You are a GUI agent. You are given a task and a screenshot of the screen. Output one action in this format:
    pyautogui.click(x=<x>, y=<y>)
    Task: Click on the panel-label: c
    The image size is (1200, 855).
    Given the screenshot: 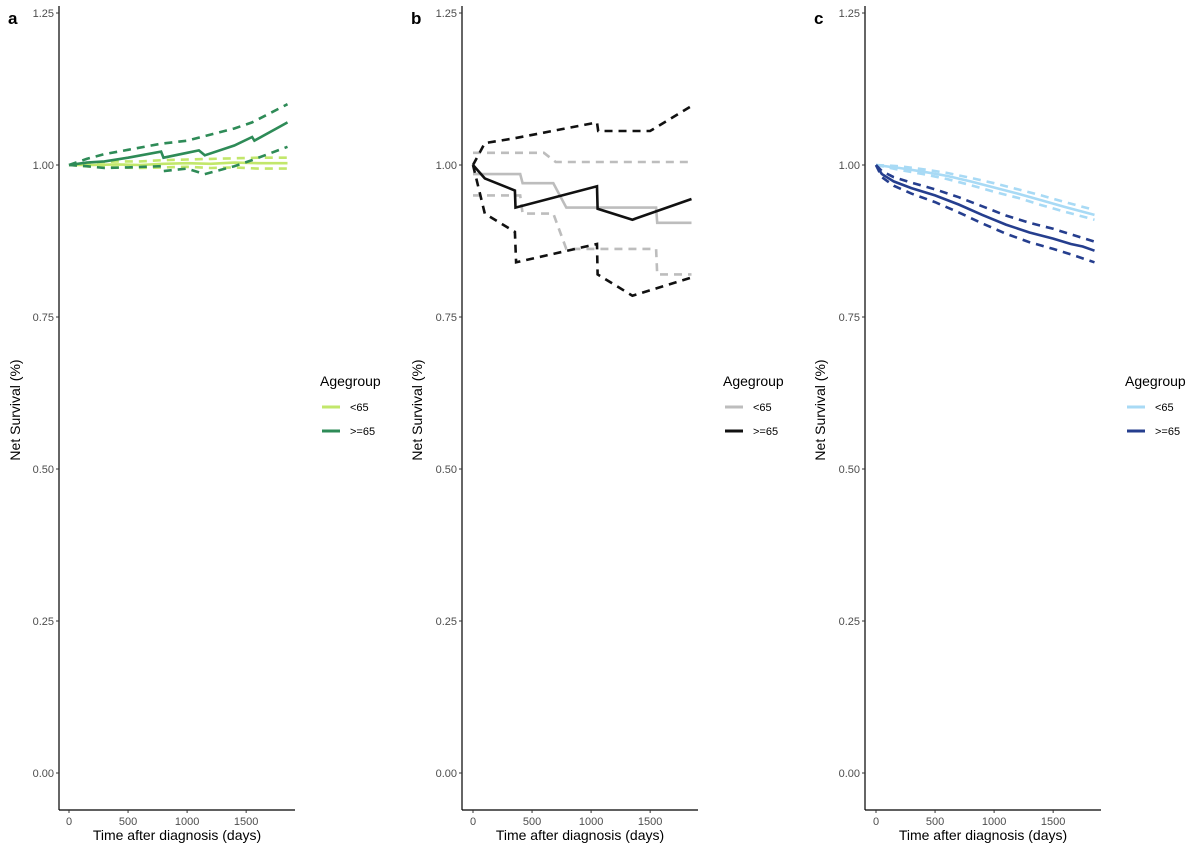 What is the action you would take?
    pyautogui.click(x=818, y=18)
    